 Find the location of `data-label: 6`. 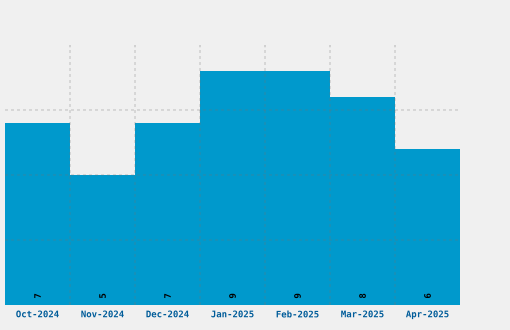

data-label: 6 is located at coordinates (427, 296).